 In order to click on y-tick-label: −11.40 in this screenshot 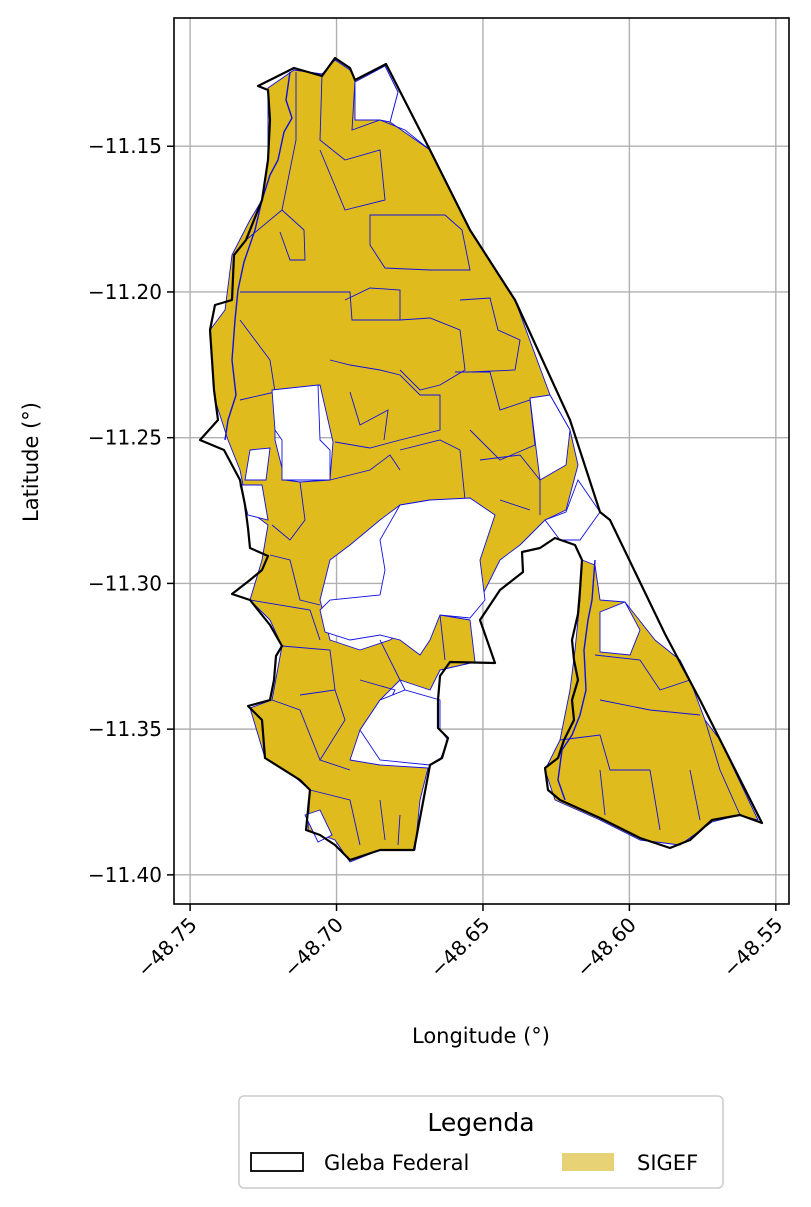, I will do `click(125, 875)`.